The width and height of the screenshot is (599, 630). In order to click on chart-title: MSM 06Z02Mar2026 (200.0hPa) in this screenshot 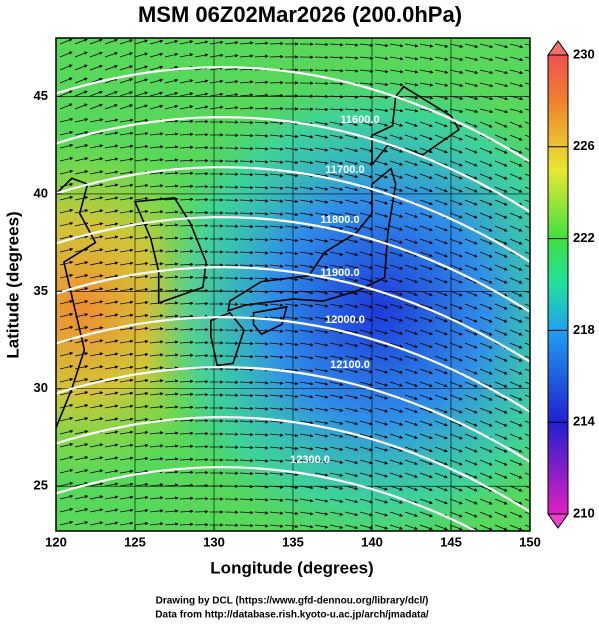, I will do `click(300, 14)`.